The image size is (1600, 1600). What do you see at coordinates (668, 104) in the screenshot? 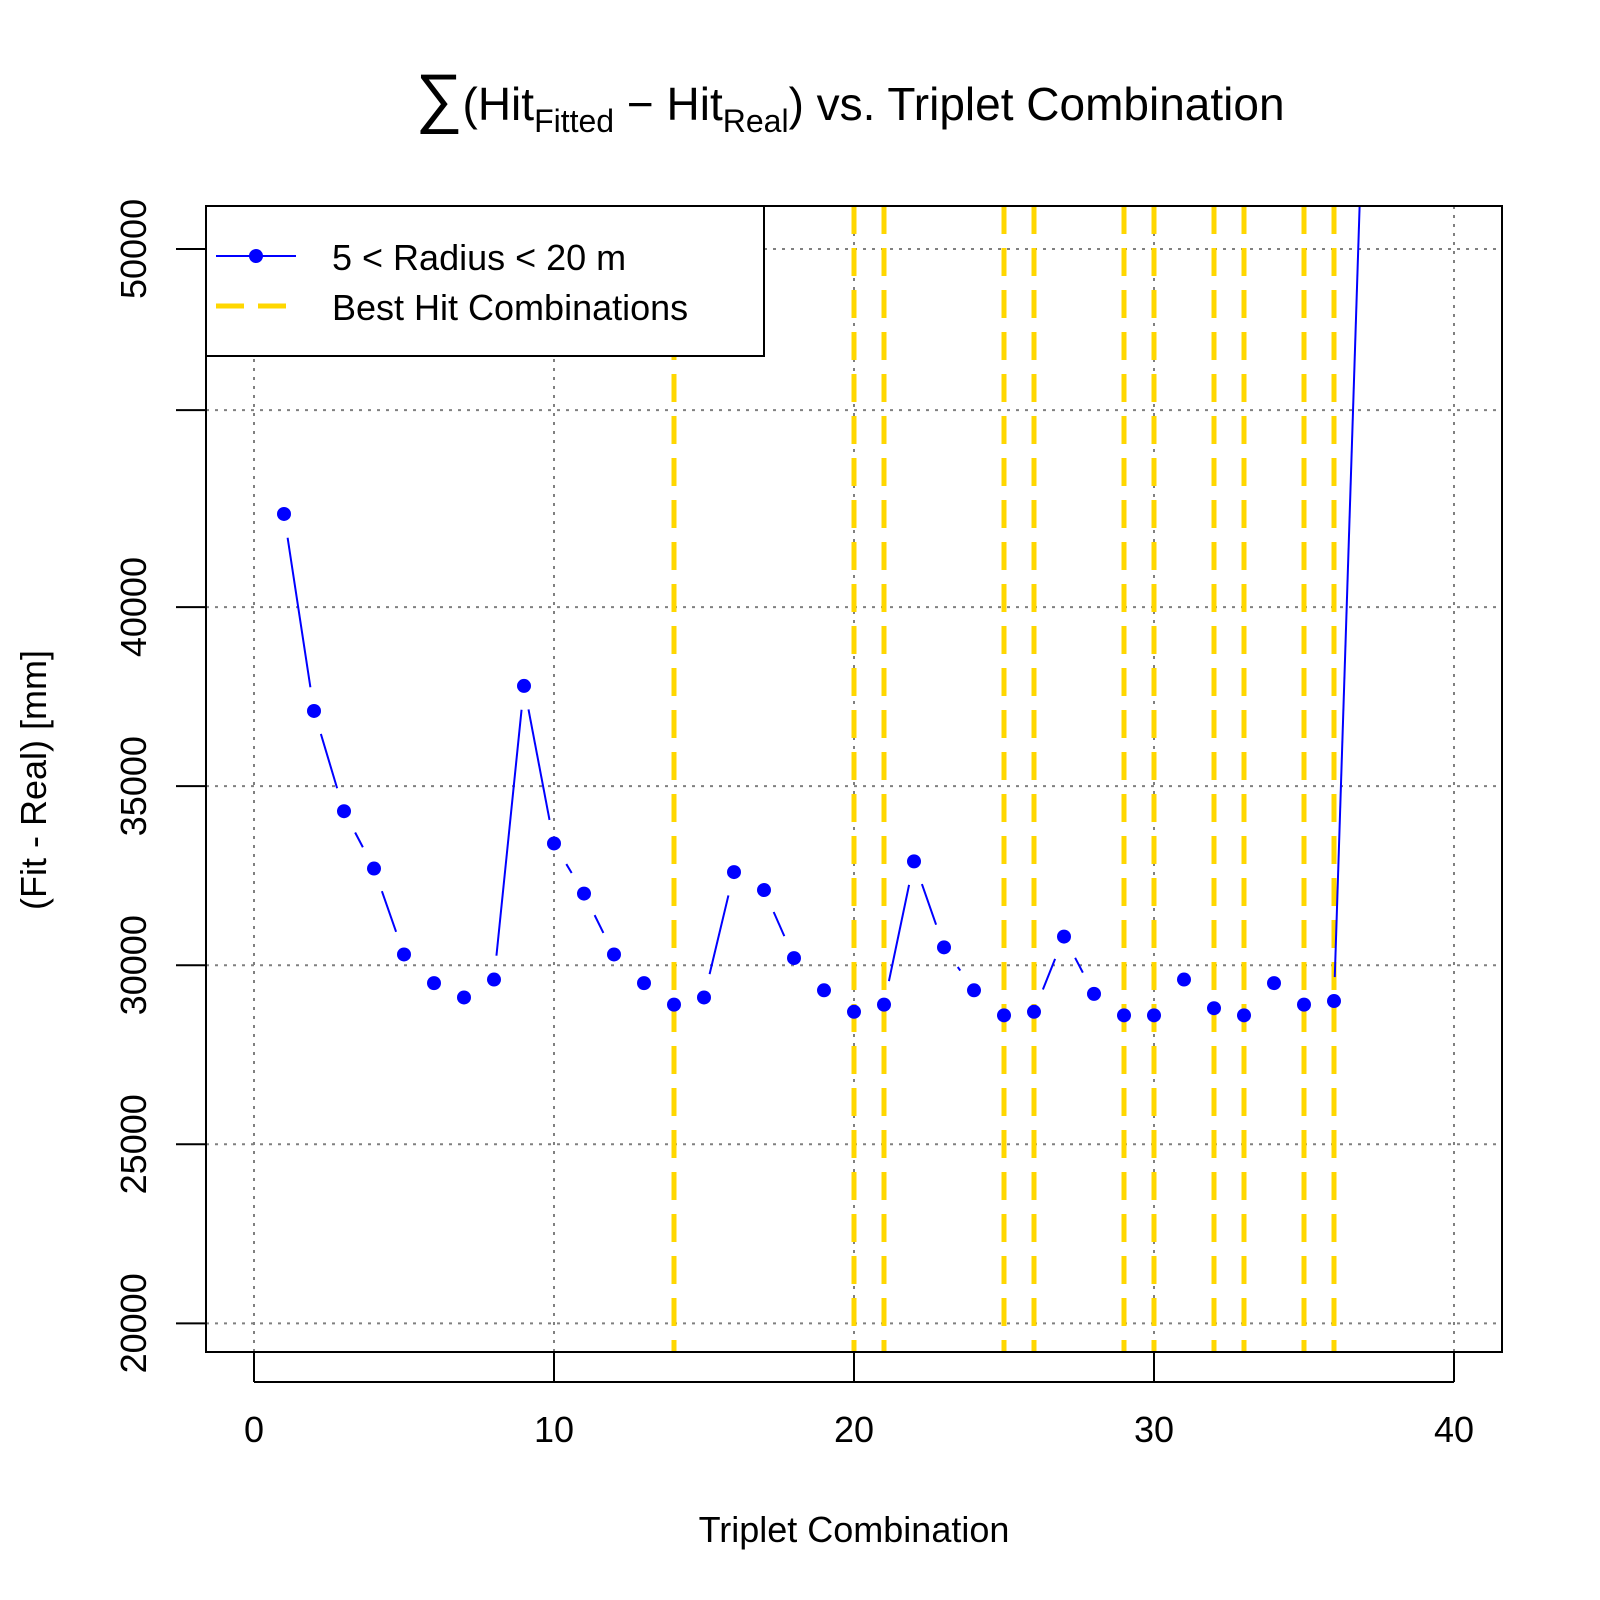
I see `title-minus: − Hit` at bounding box center [668, 104].